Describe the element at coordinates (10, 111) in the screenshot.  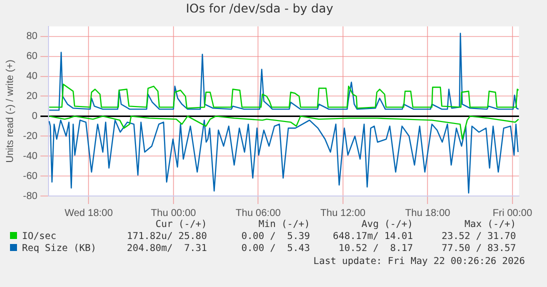
I see `y-axis-title: Units read (-) / write (+)` at that location.